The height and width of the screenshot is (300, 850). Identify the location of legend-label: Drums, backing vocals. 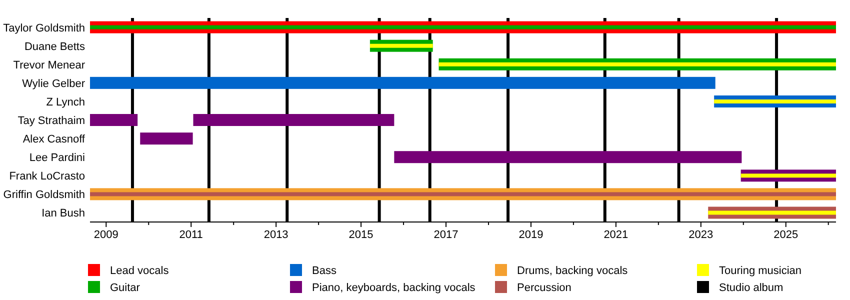
(572, 271).